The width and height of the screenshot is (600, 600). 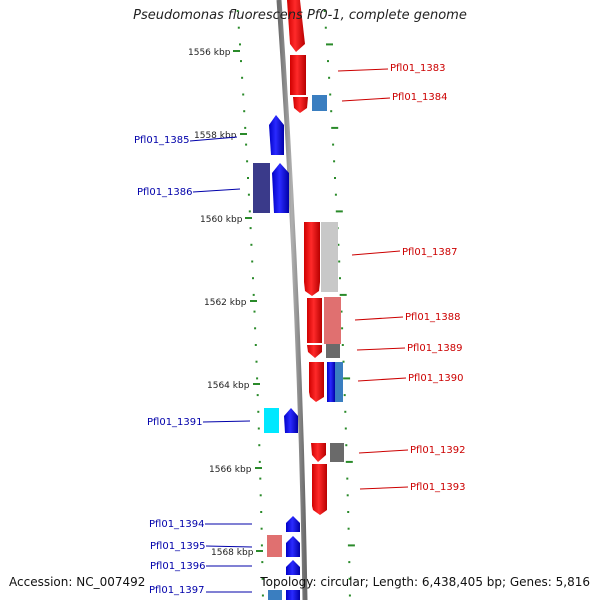 What do you see at coordinates (436, 378) in the screenshot?
I see `gene-label: Pfl01_1390` at bounding box center [436, 378].